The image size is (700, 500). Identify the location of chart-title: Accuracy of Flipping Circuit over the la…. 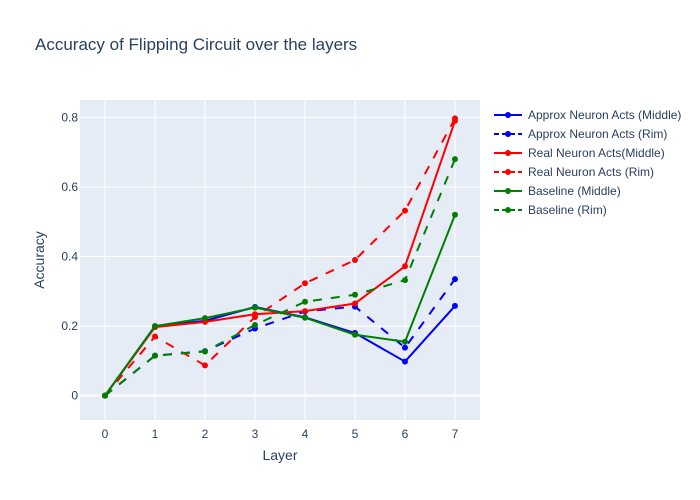
(196, 44).